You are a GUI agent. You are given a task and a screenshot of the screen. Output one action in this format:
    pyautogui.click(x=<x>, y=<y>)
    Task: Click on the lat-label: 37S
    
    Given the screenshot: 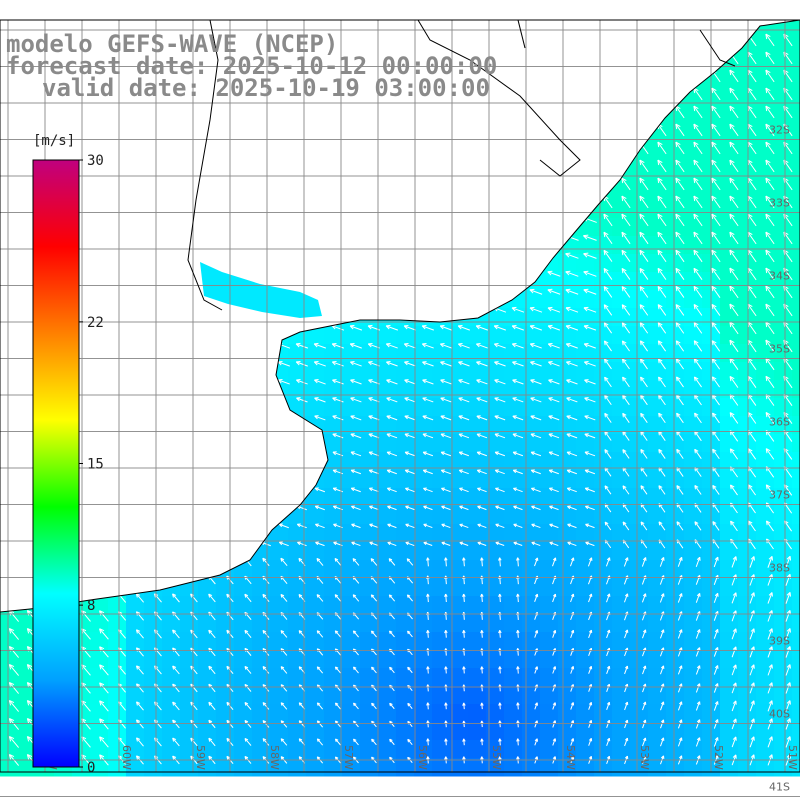 What is the action you would take?
    pyautogui.click(x=779, y=495)
    